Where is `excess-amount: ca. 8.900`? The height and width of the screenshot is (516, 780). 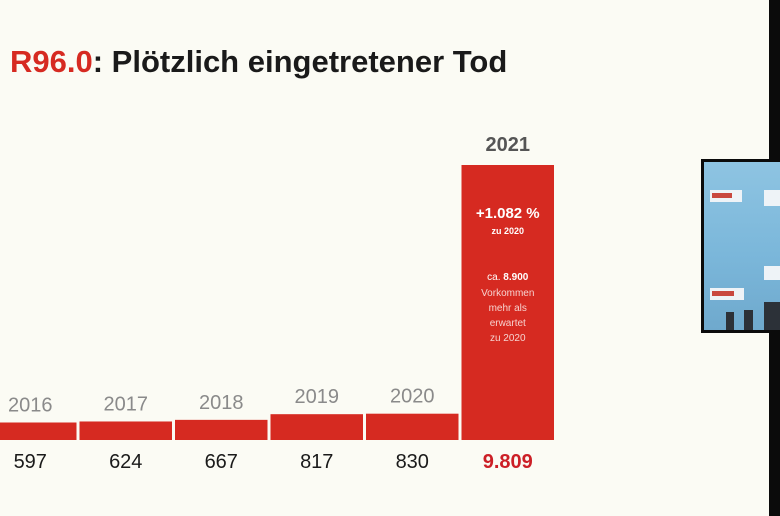 excess-amount: ca. 8.900 is located at coordinates (508, 277).